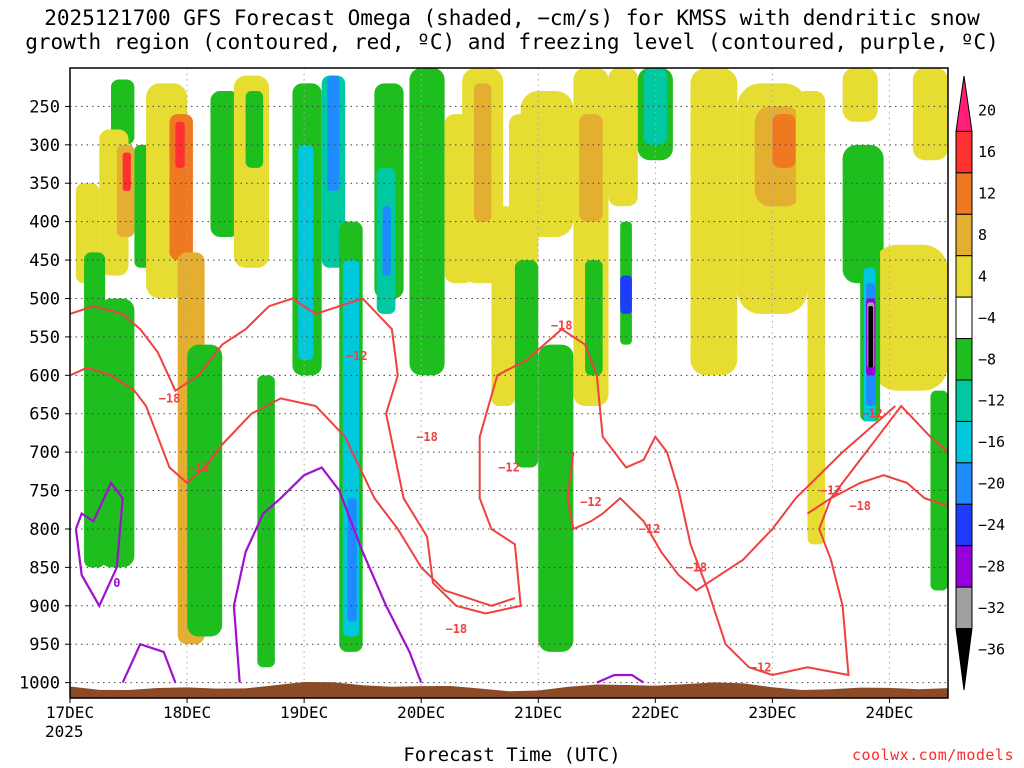 The width and height of the screenshot is (1024, 768). What do you see at coordinates (991, 525) in the screenshot?
I see `colorbar-label: −24` at bounding box center [991, 525].